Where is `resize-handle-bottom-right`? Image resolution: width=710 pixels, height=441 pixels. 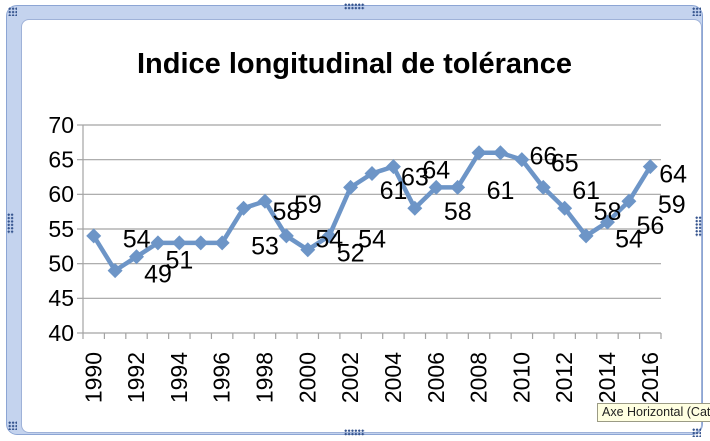
resize-handle-bottom-right is located at coordinates (696, 432).